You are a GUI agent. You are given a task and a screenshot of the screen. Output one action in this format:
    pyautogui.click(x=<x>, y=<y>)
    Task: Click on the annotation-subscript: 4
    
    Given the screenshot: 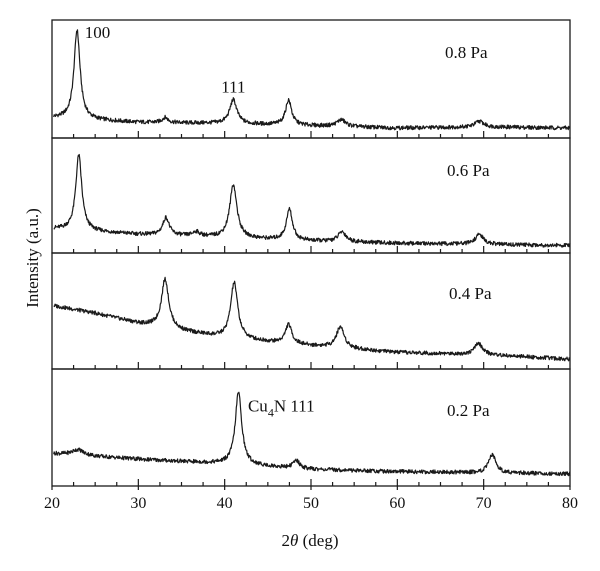 What is the action you would take?
    pyautogui.click(x=271, y=413)
    